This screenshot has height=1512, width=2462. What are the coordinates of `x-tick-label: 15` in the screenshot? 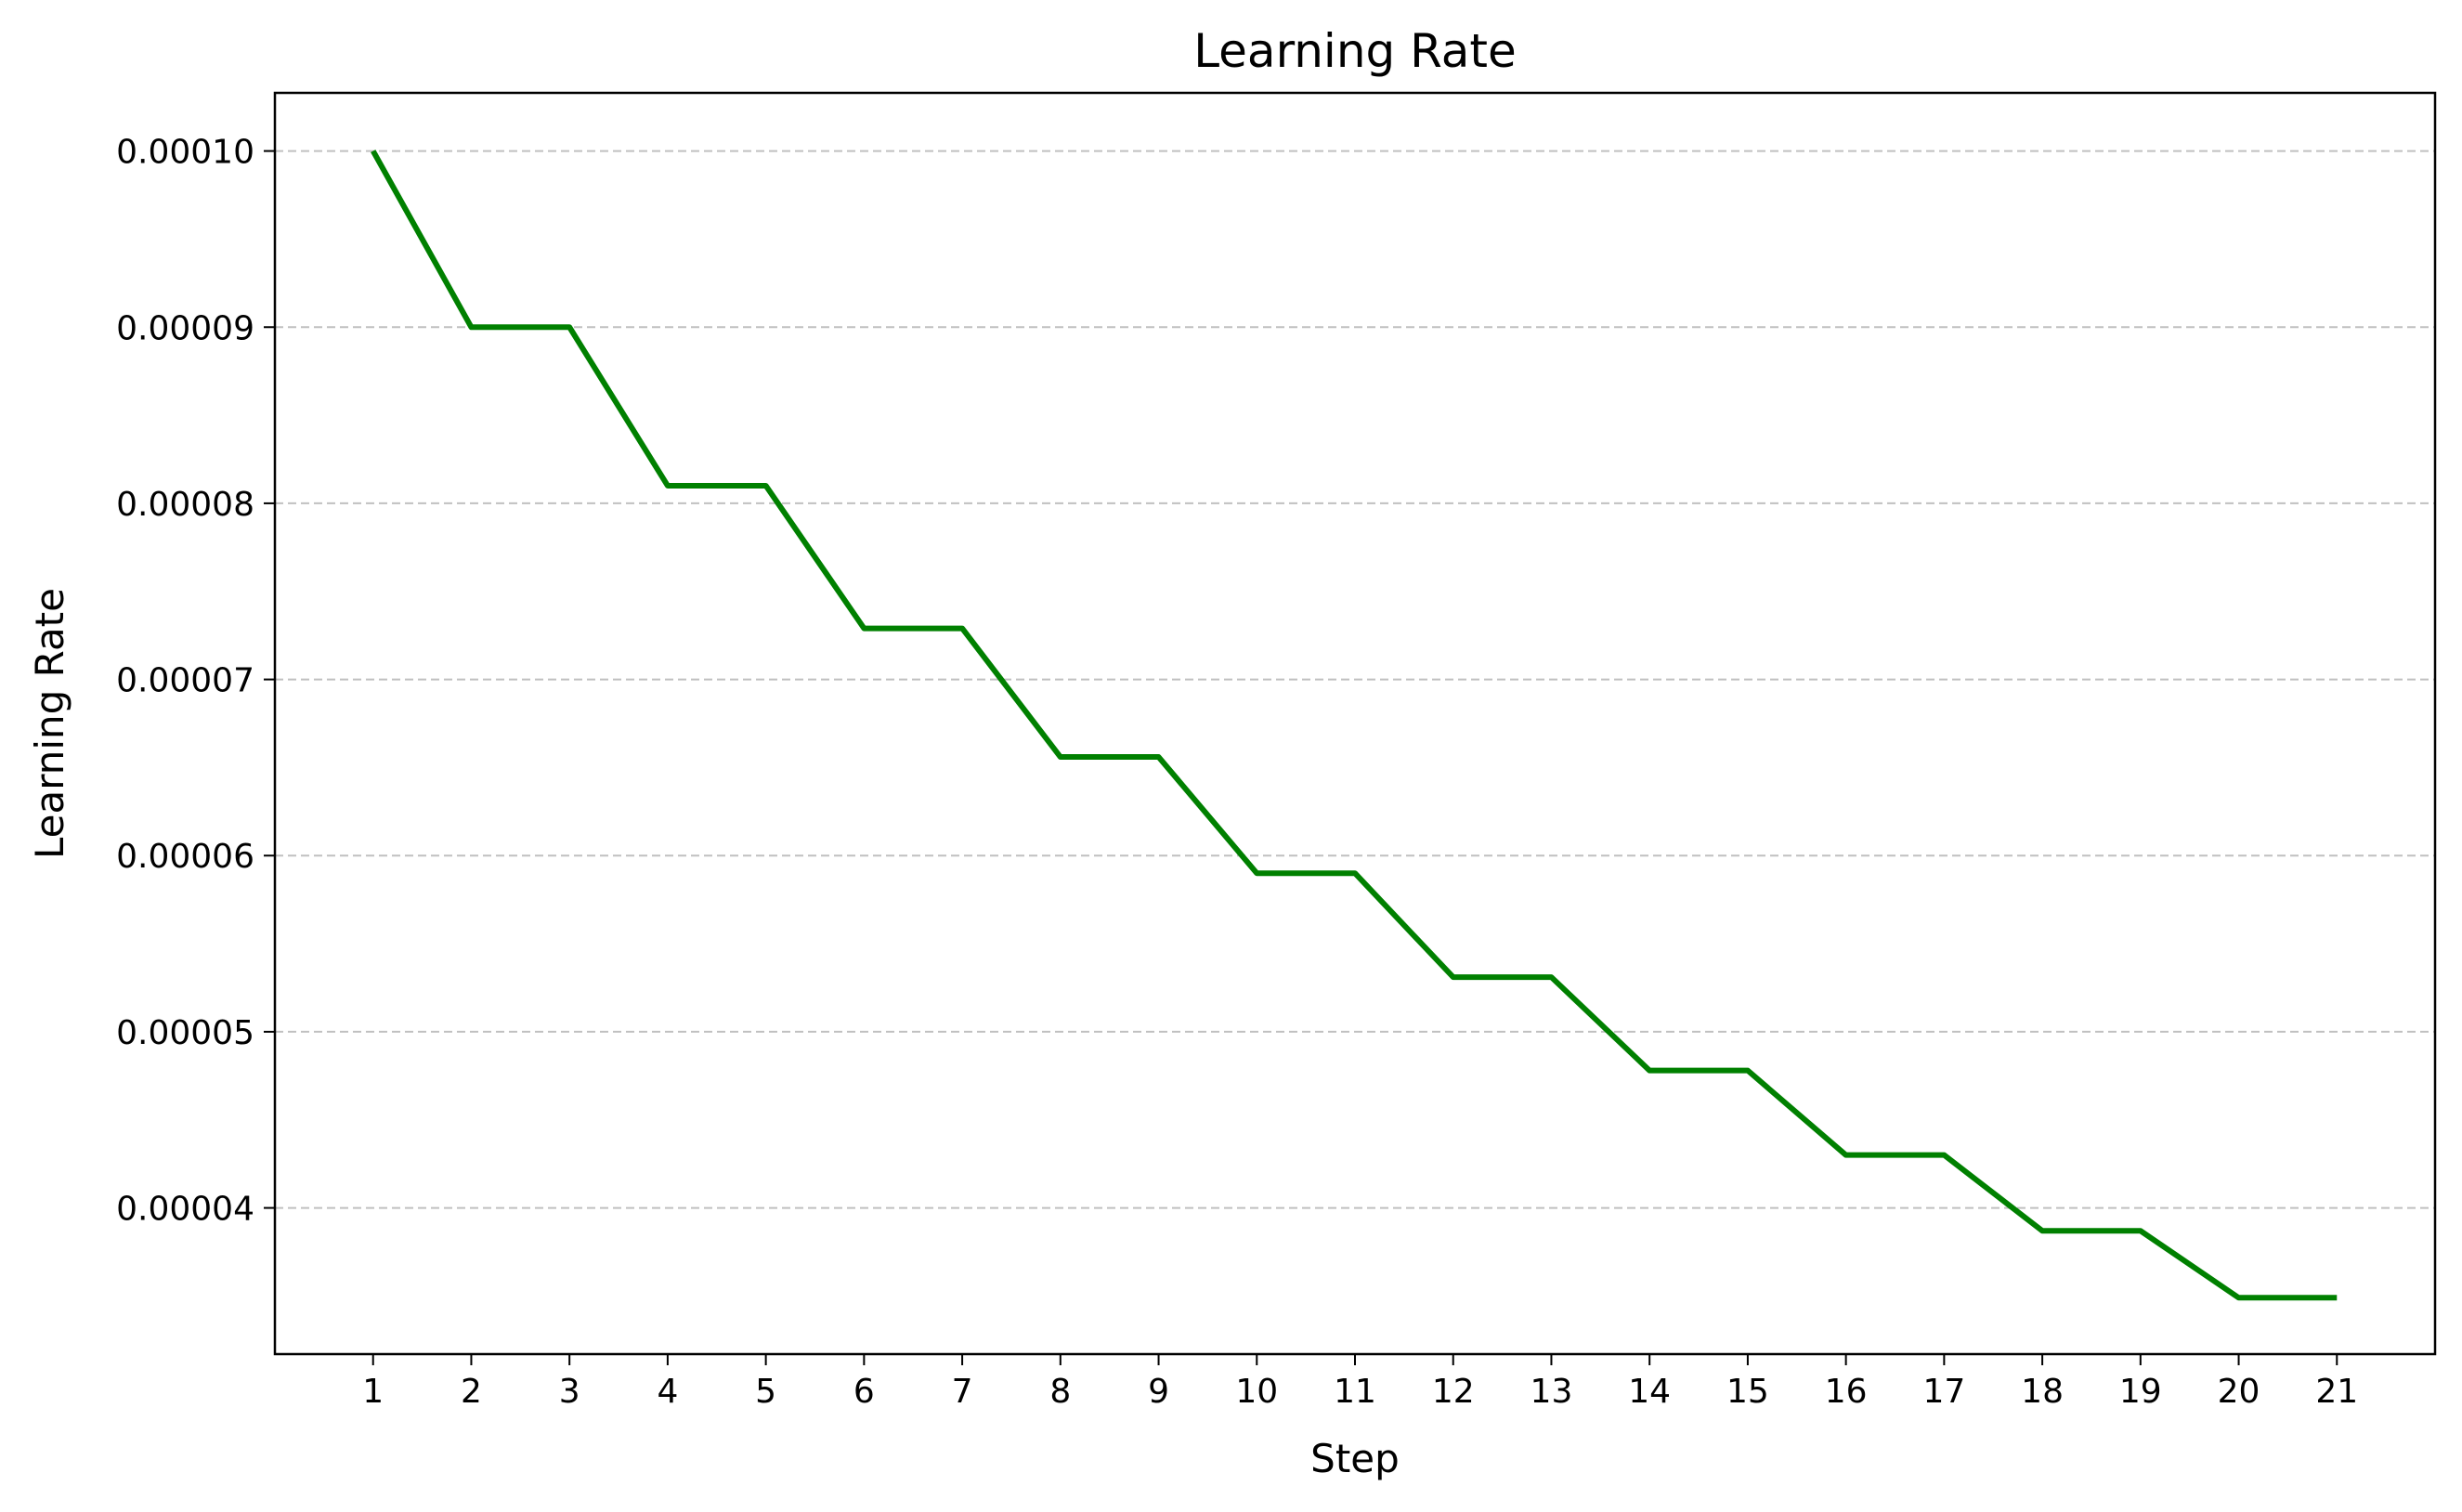 It's located at (1747, 1392).